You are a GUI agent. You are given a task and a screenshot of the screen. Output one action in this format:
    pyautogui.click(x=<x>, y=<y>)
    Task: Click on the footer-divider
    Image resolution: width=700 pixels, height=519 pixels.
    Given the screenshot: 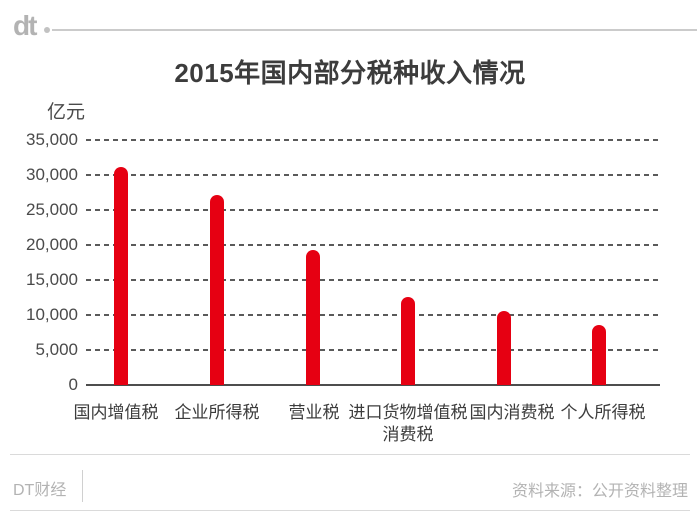 What is the action you would take?
    pyautogui.click(x=82, y=486)
    